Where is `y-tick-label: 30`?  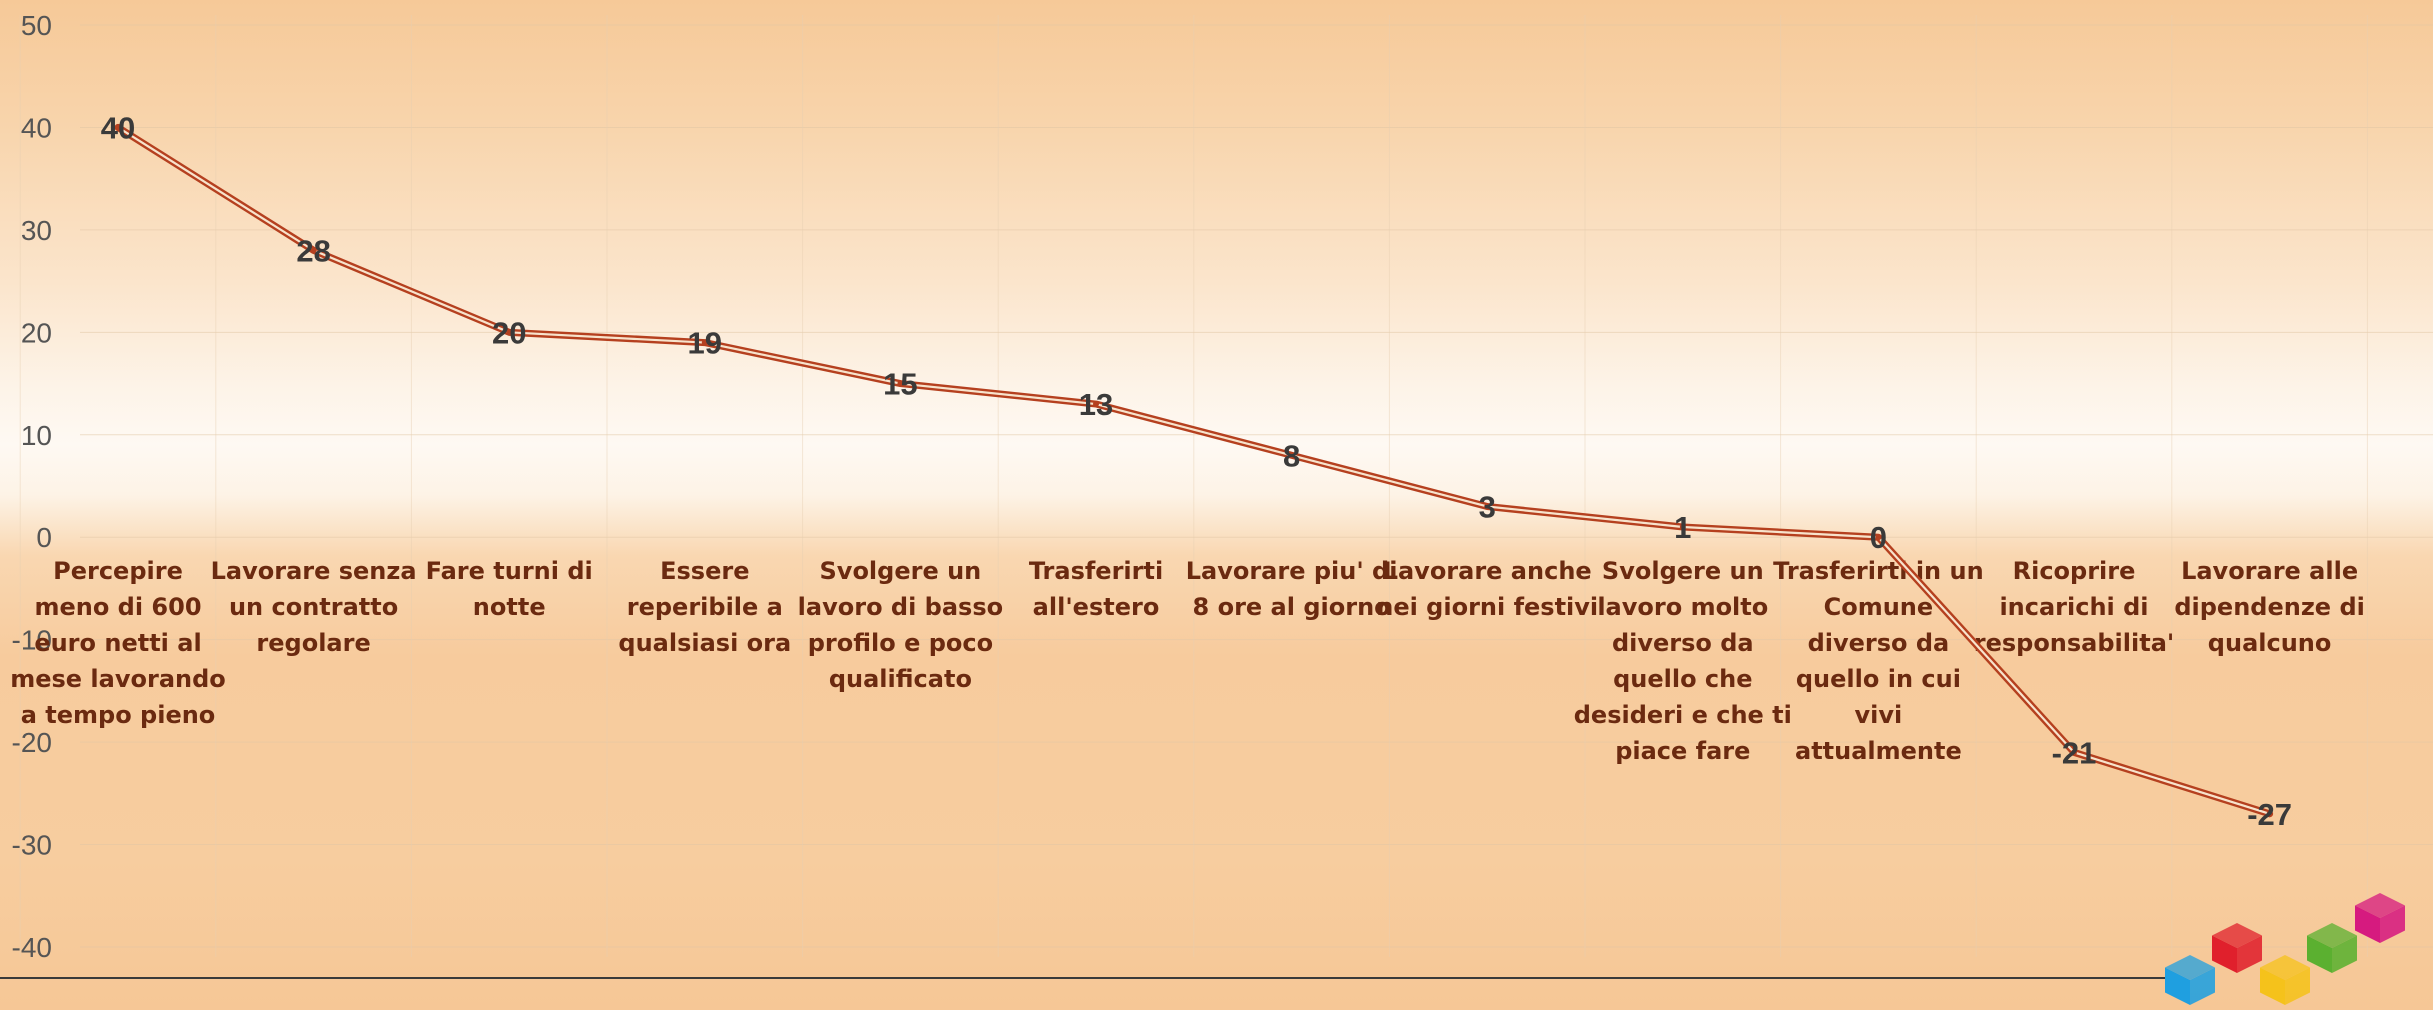
y-tick-label: 30 is located at coordinates (36, 230).